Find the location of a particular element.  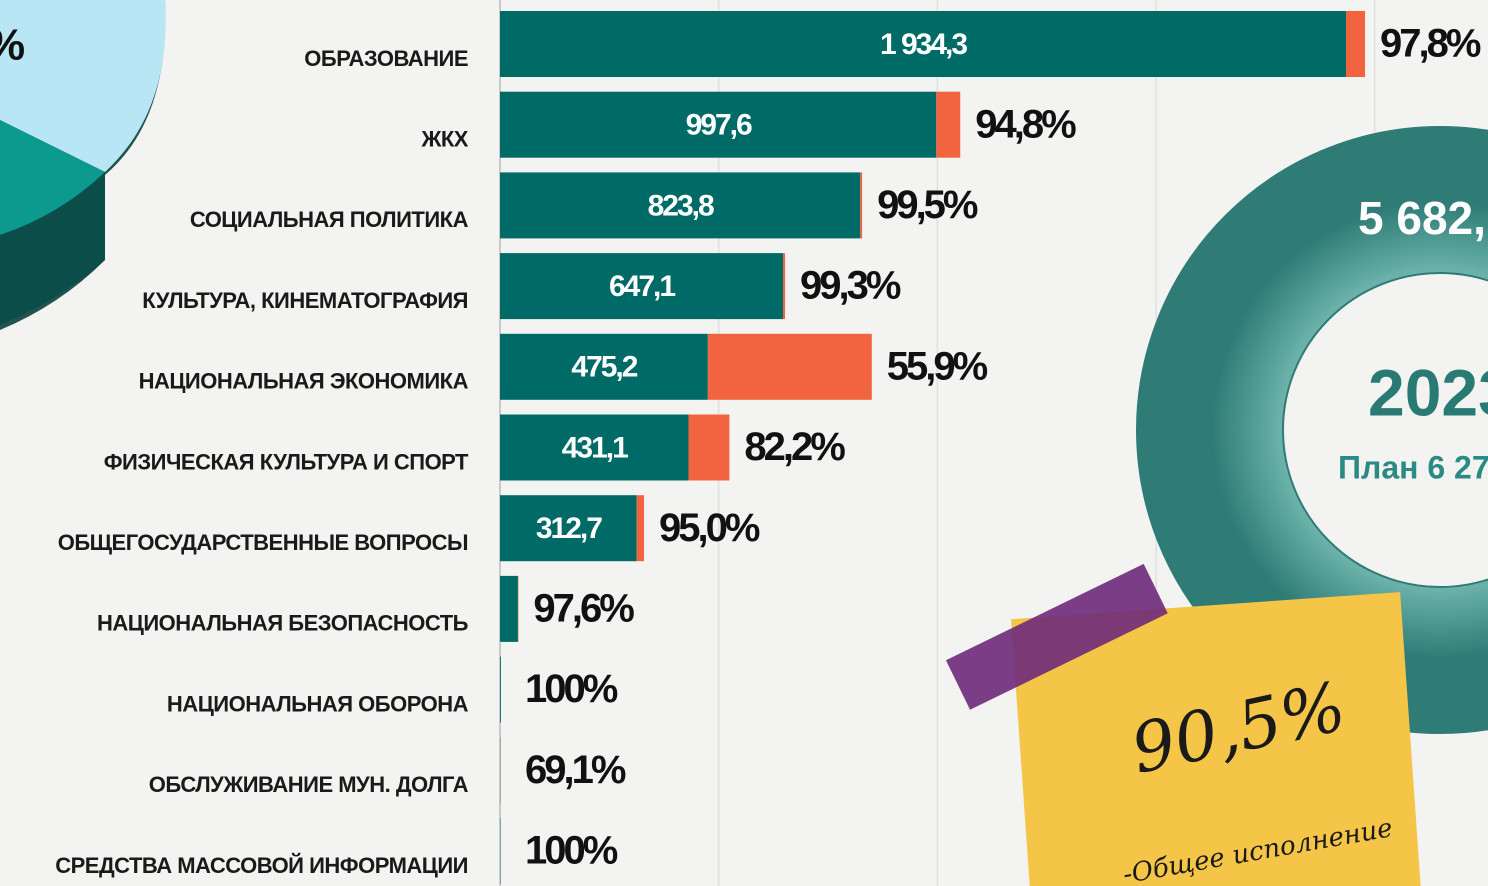

donut-total: 5 682, is located at coordinates (1422, 218).